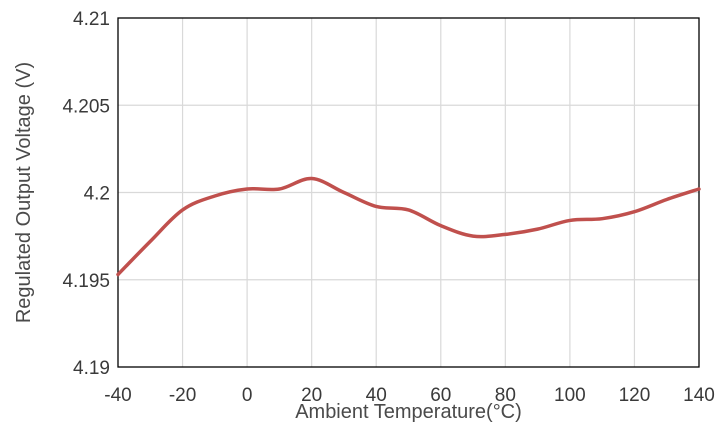  I want to click on x-tick-label: 80, so click(505, 395).